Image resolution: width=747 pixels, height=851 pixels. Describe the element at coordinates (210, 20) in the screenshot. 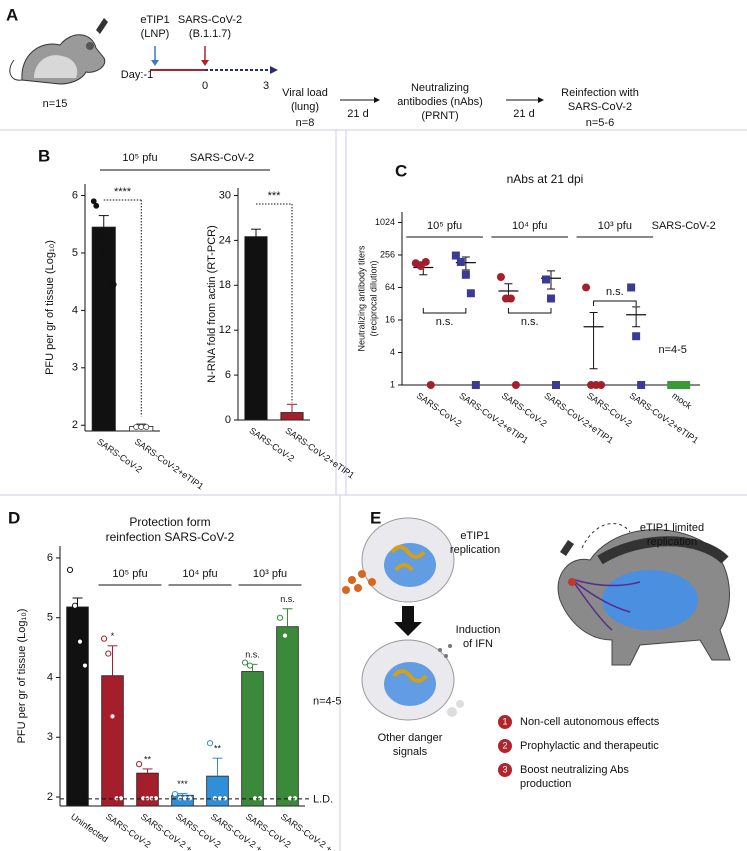

I see `challenge: SARS-CoV-2` at that location.